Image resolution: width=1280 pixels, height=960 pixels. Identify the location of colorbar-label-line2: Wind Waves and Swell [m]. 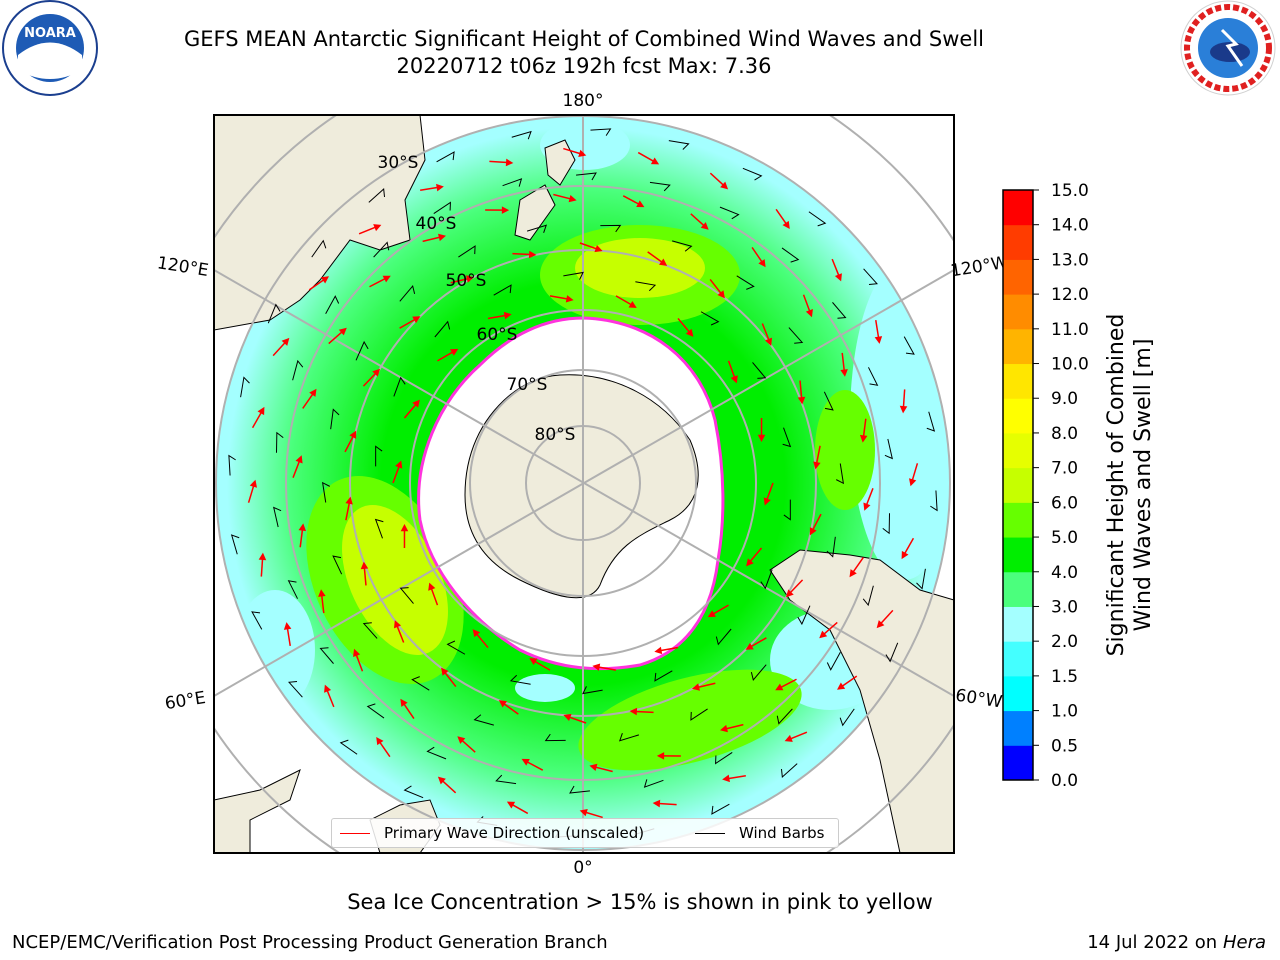
(1143, 485).